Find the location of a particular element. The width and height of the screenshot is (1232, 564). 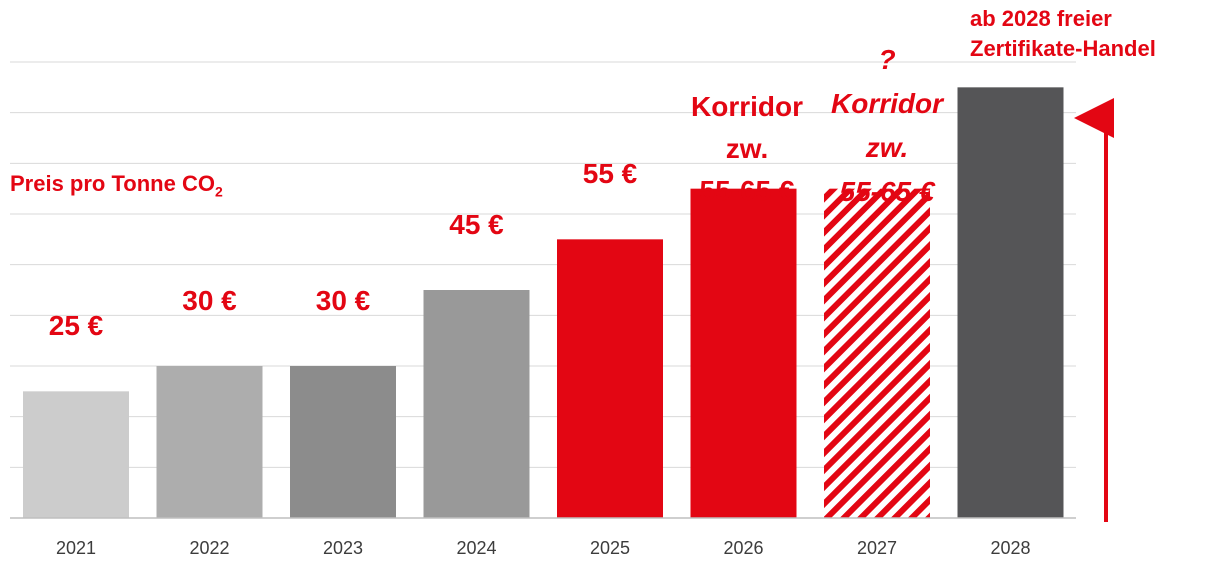

bar-2023 is located at coordinates (343, 442).